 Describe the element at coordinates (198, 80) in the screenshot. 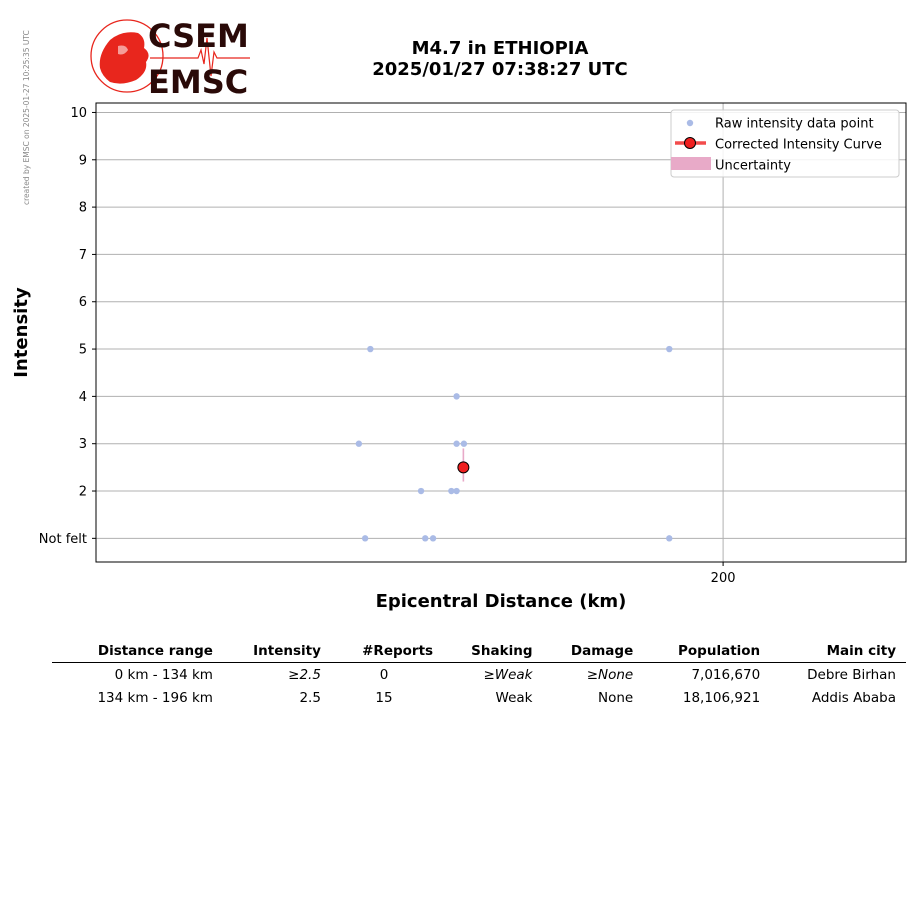

I see `logo-bottom-text: EMSC` at that location.